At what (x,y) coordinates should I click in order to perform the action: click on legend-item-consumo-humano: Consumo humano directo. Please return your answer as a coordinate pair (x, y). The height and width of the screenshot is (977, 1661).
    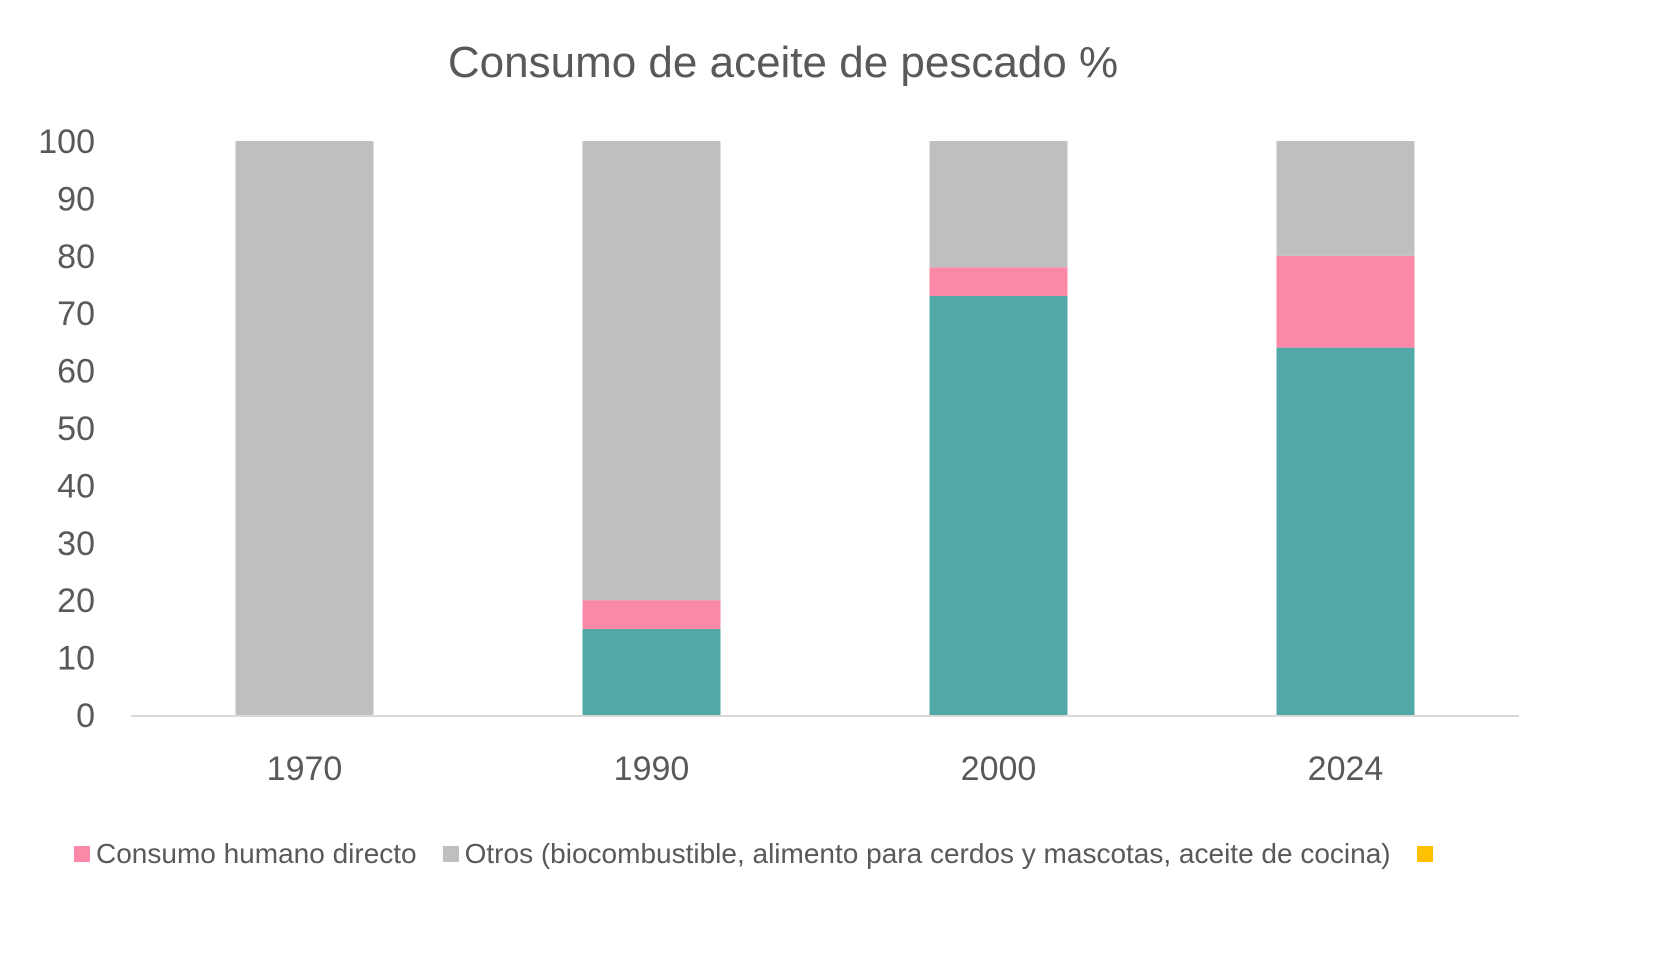
    Looking at the image, I should click on (245, 854).